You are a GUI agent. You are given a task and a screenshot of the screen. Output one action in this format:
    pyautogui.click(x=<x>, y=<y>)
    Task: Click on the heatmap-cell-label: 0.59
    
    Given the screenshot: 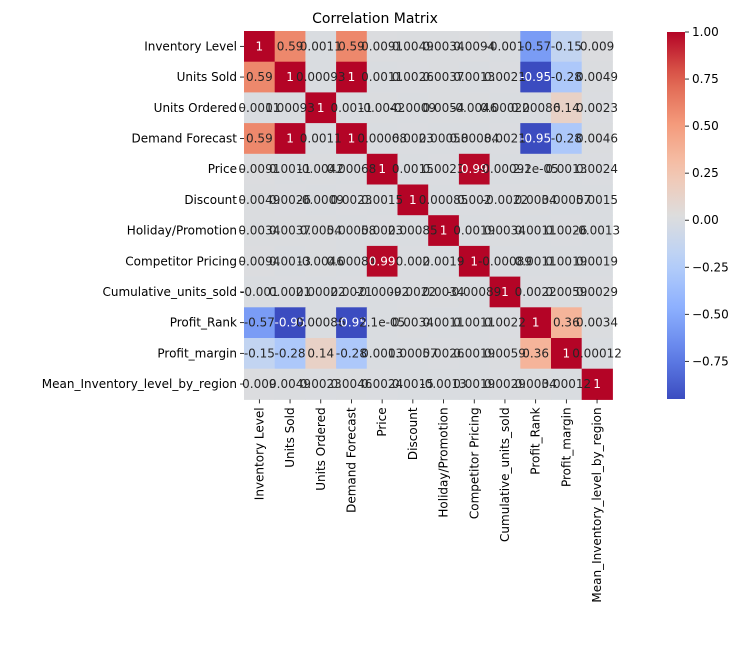 What is the action you would take?
    pyautogui.click(x=259, y=77)
    